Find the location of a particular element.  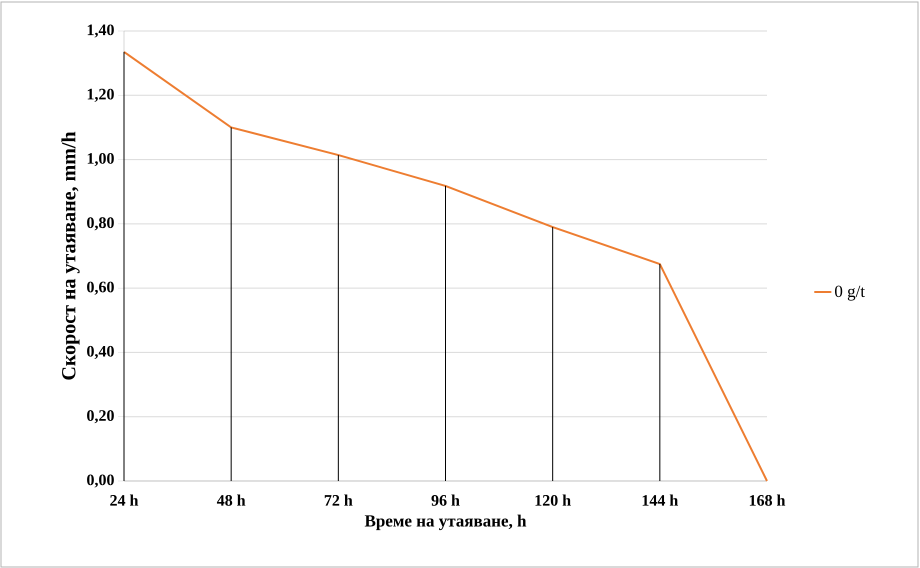

y-tick-label: 1,20 is located at coordinates (101, 95).